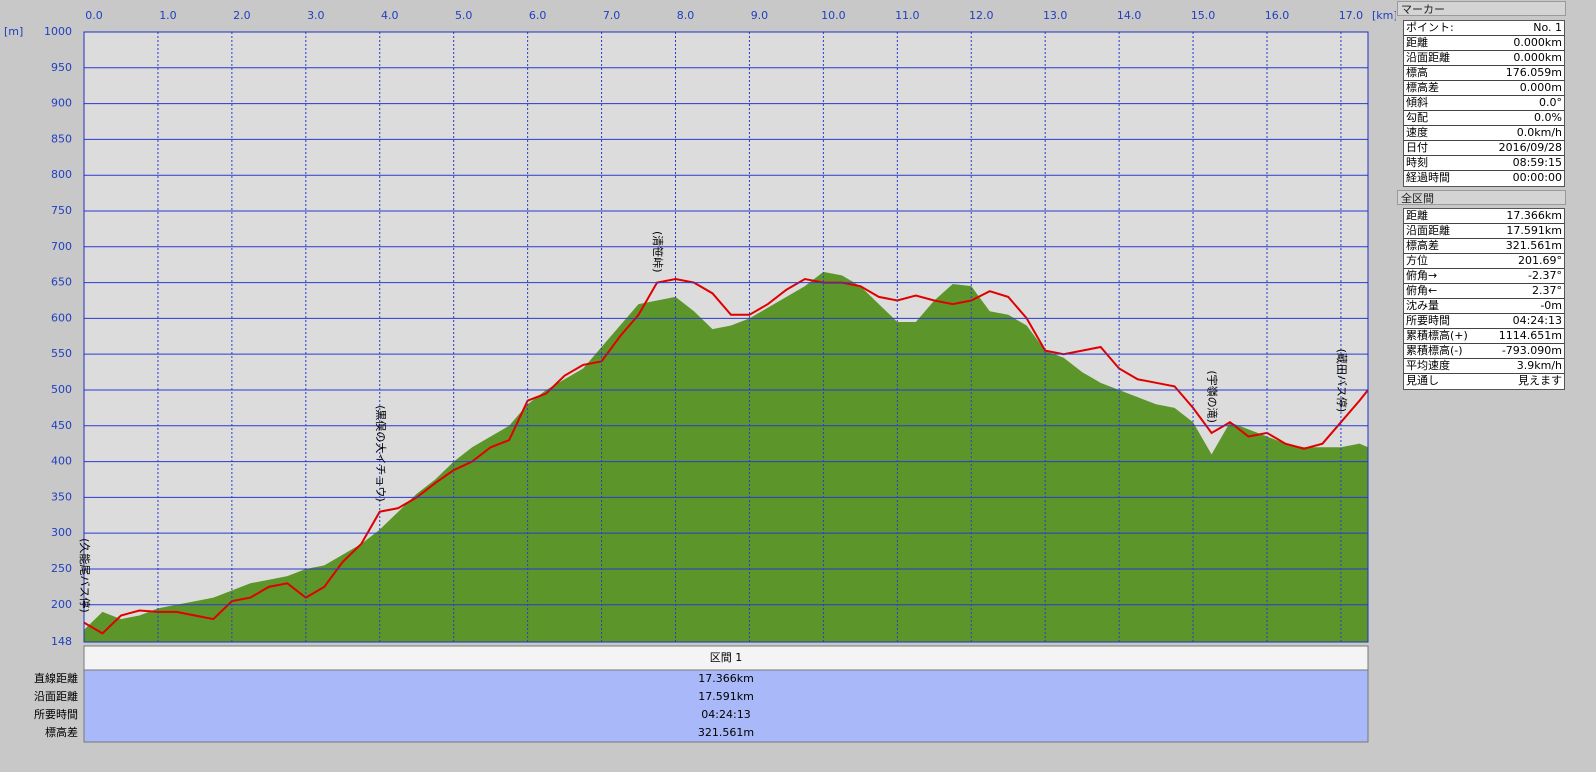  I want to click on panel-row: 標高 176.059m, so click(1484, 73).